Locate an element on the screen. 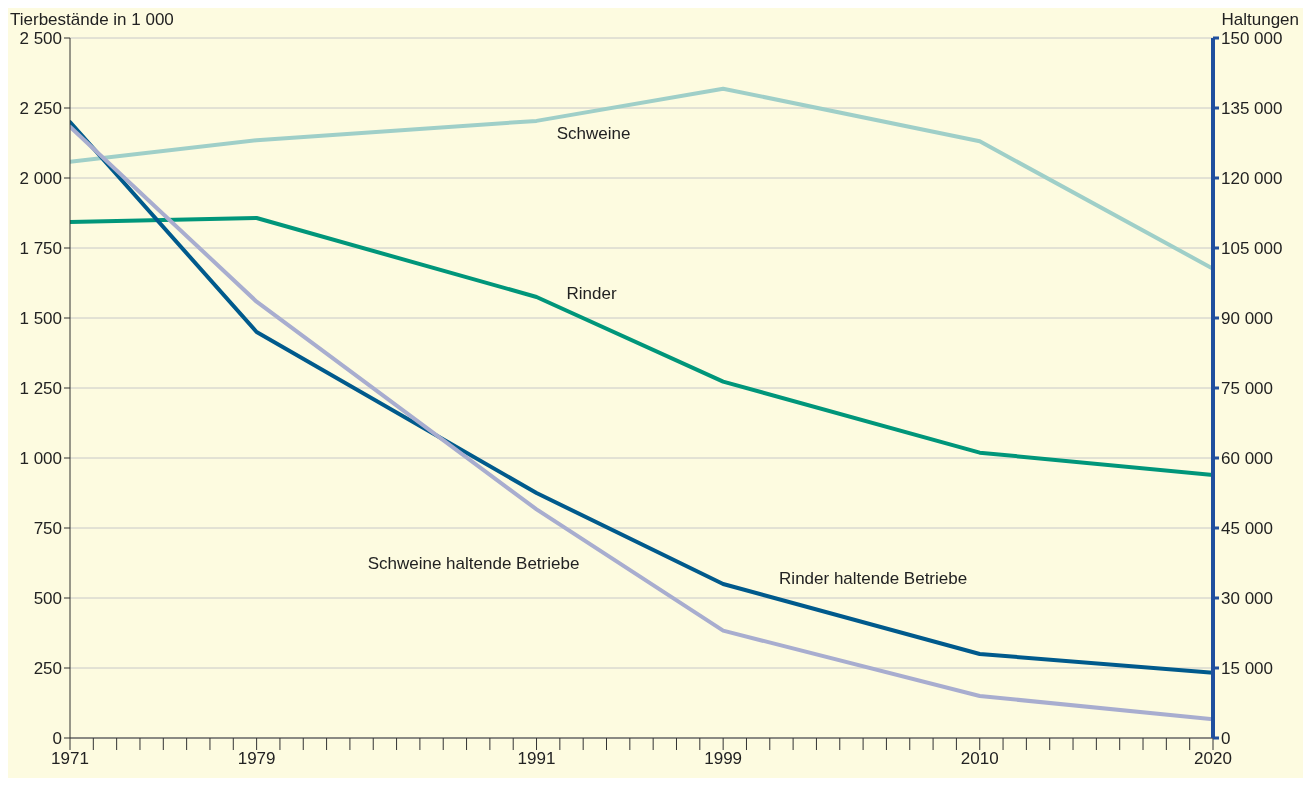 This screenshot has width=1315, height=785. y-axis-title: Tierbestände in 1 000 is located at coordinates (92, 20).